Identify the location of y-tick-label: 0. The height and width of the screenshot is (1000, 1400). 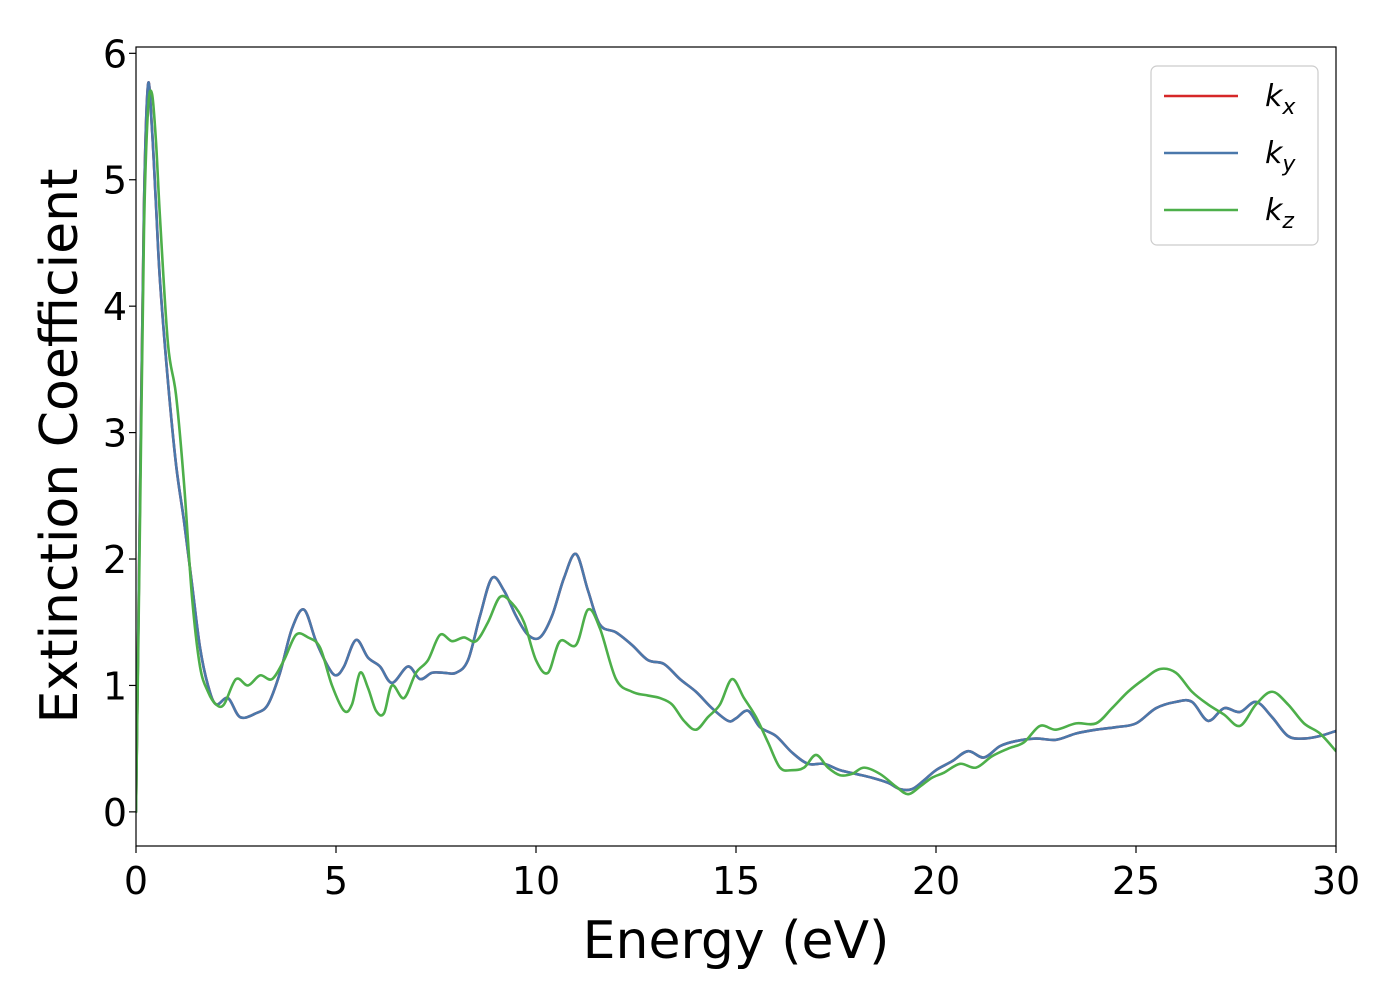
(115, 813).